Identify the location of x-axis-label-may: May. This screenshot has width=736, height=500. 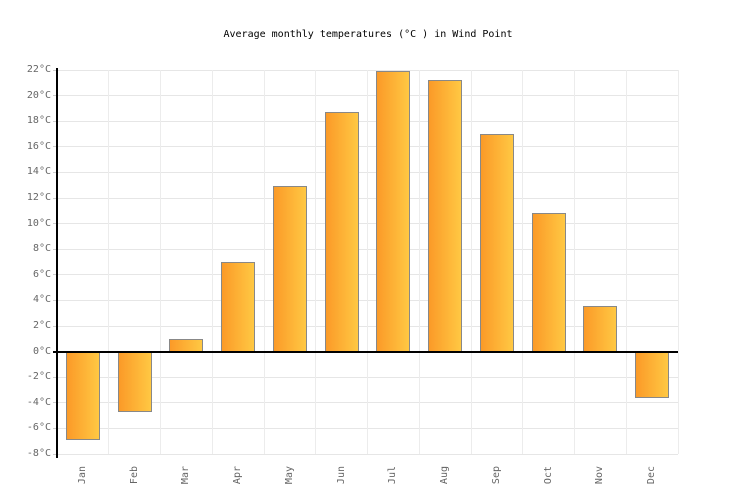
(293, 471).